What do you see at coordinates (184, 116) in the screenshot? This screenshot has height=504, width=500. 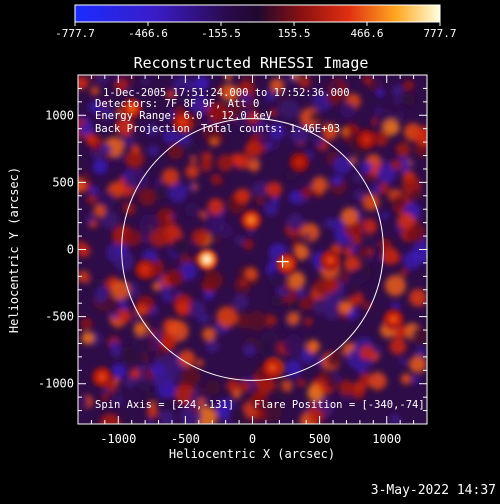 I see `annotation-energy-range: Energy Range: 6.0 - 12.0 keV` at bounding box center [184, 116].